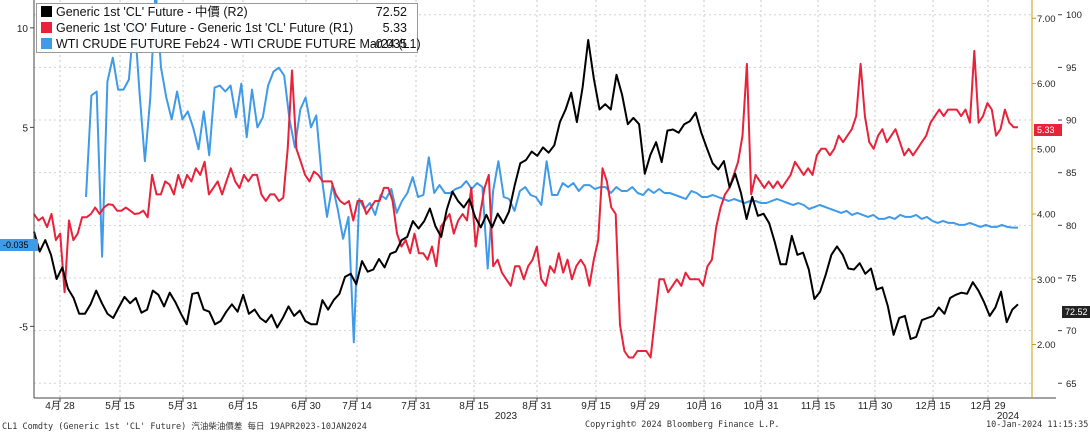 This screenshot has width=1090, height=432. Describe the element at coordinates (1071, 384) in the screenshot. I see `r2-tick-label-0: 65` at that location.